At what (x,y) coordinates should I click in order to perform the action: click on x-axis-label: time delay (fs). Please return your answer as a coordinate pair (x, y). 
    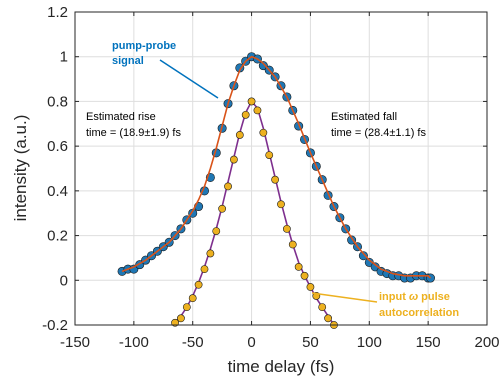
    Looking at the image, I should click on (281, 366).